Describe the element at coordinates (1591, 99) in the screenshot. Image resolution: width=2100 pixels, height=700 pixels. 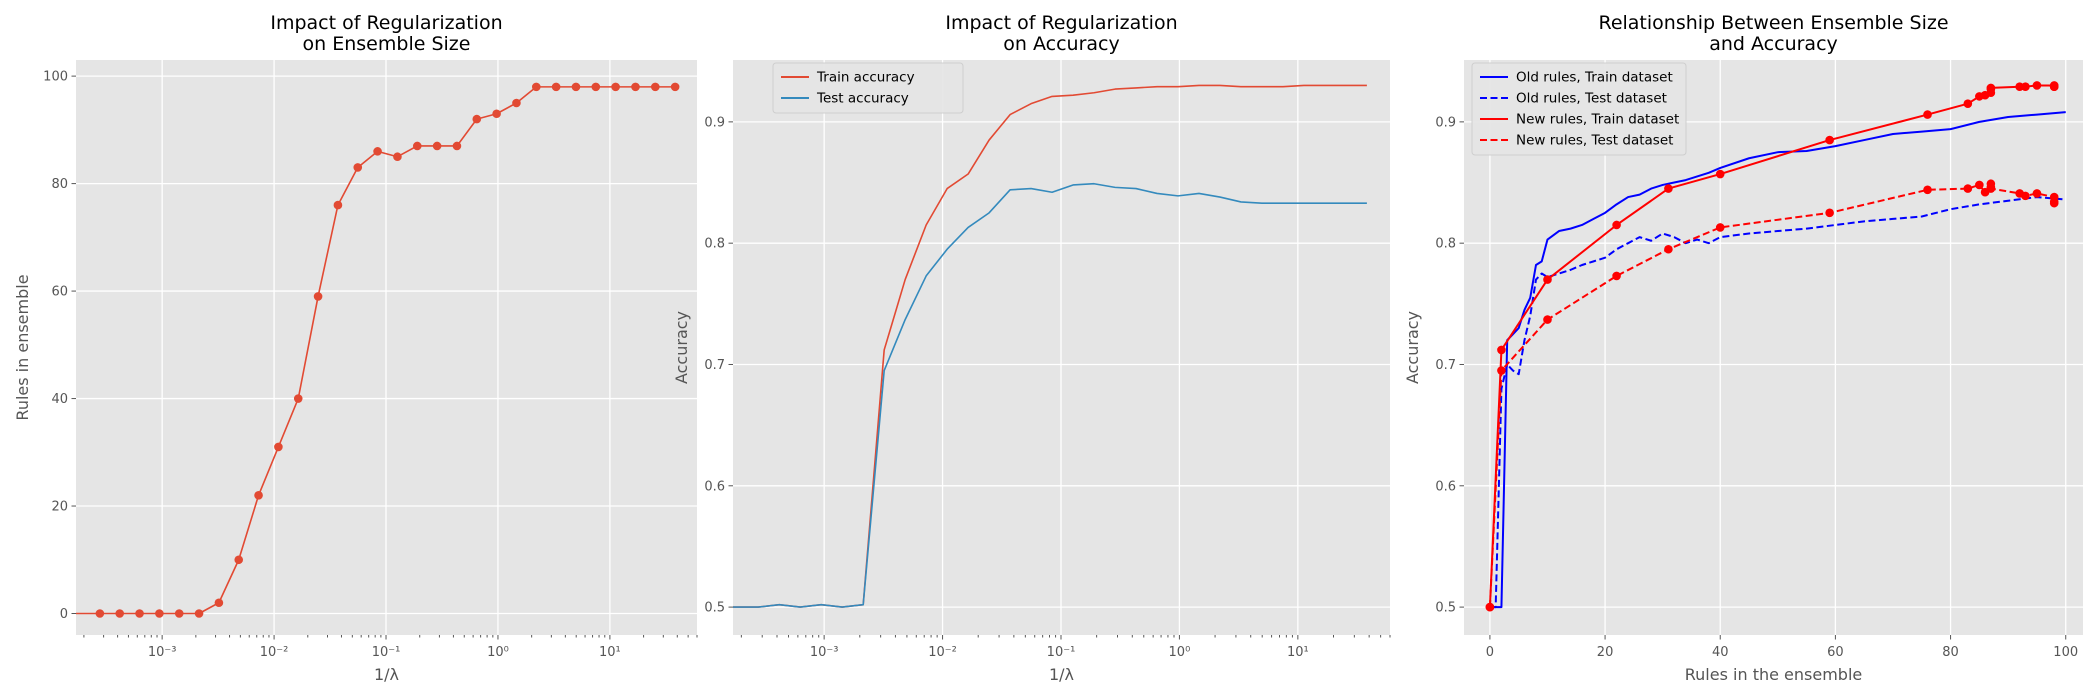
I see `legend-label: Old rules, Test dataset` at that location.